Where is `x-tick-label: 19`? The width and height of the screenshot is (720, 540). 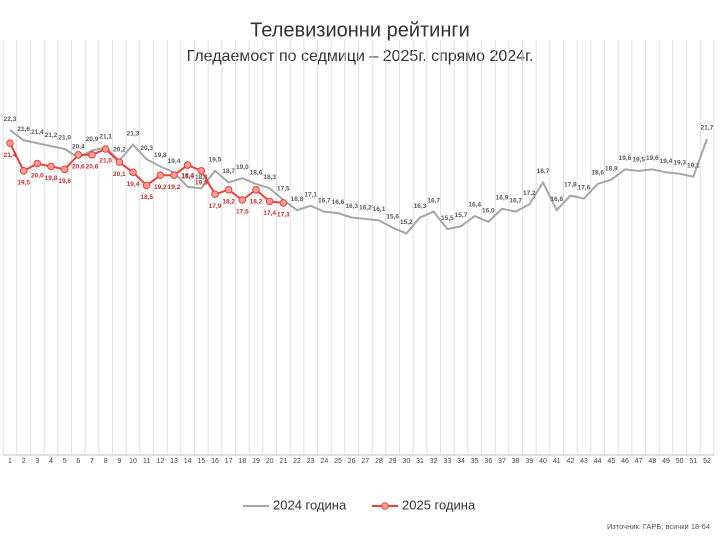 x-tick-label: 19 is located at coordinates (256, 461).